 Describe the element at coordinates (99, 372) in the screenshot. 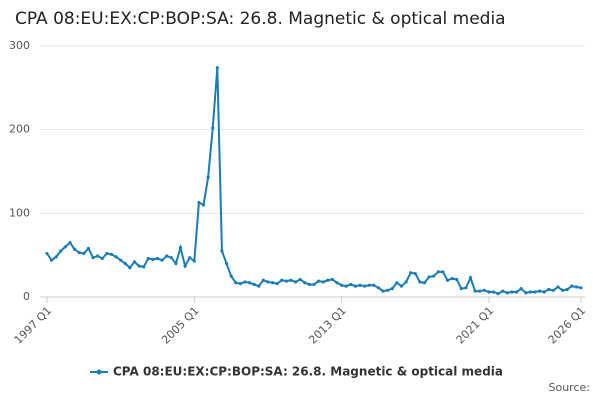

I see `legend-marker` at that location.